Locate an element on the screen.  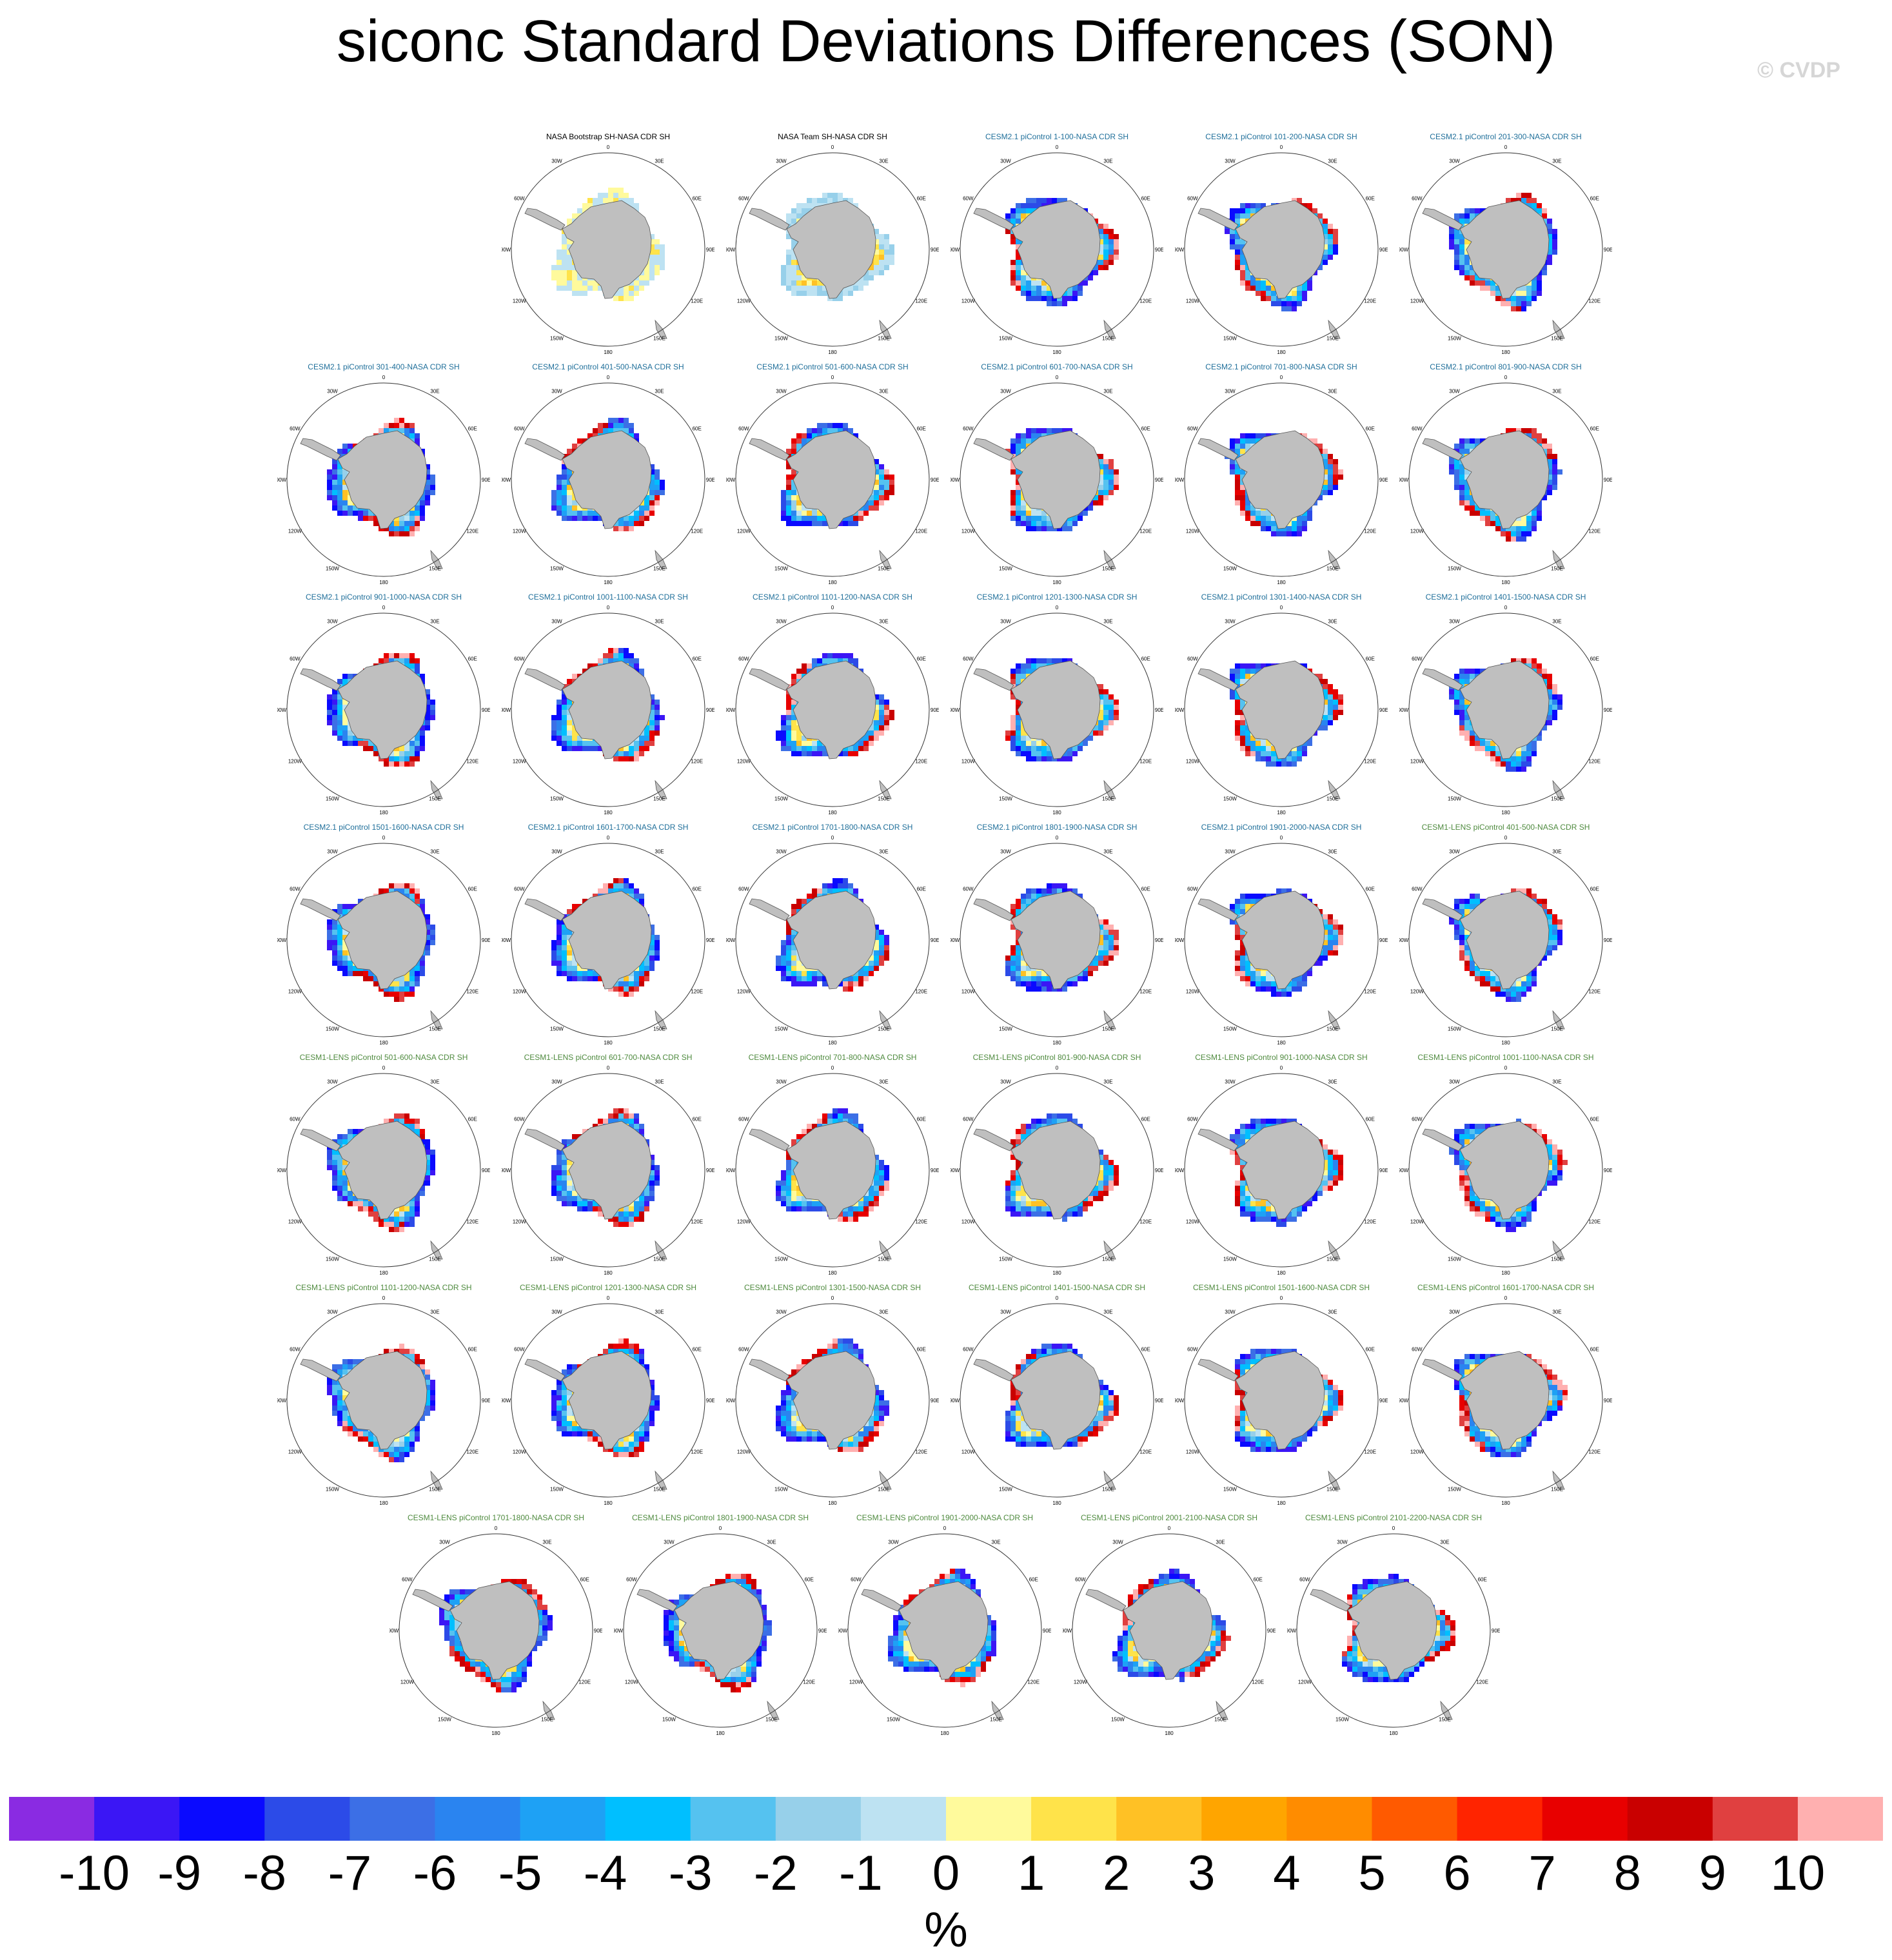
panel-title: CESM2.1 piControl 1501-1600-NASA CDR SH is located at coordinates (383, 827).